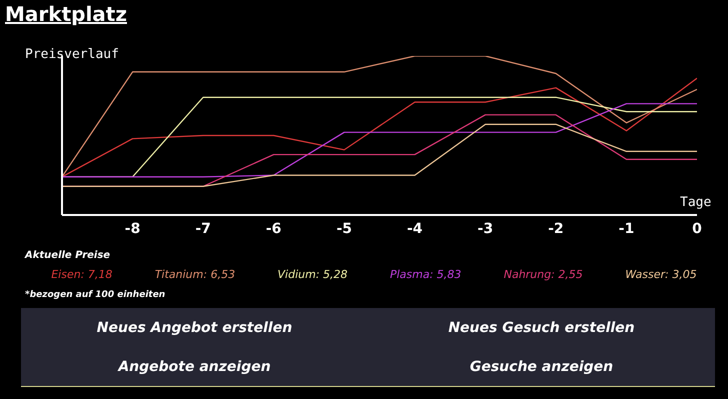 Image resolution: width=728 pixels, height=399 pixels. I want to click on y-axis-title: Preisverlauf, so click(72, 54).